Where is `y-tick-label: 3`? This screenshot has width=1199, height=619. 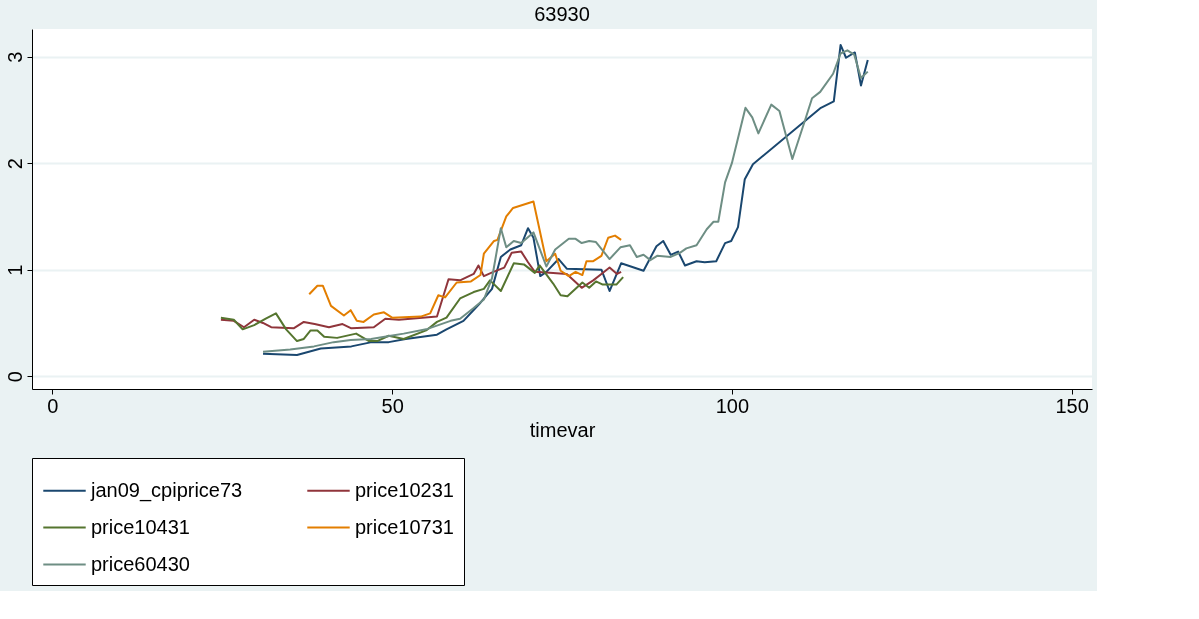
y-tick-label: 3 is located at coordinates (14, 57).